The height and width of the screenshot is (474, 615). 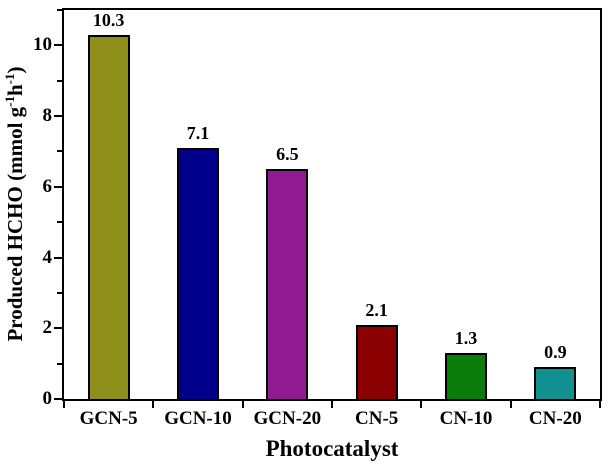 I want to click on x-tick-label-CN-5: CN-5, so click(x=377, y=418).